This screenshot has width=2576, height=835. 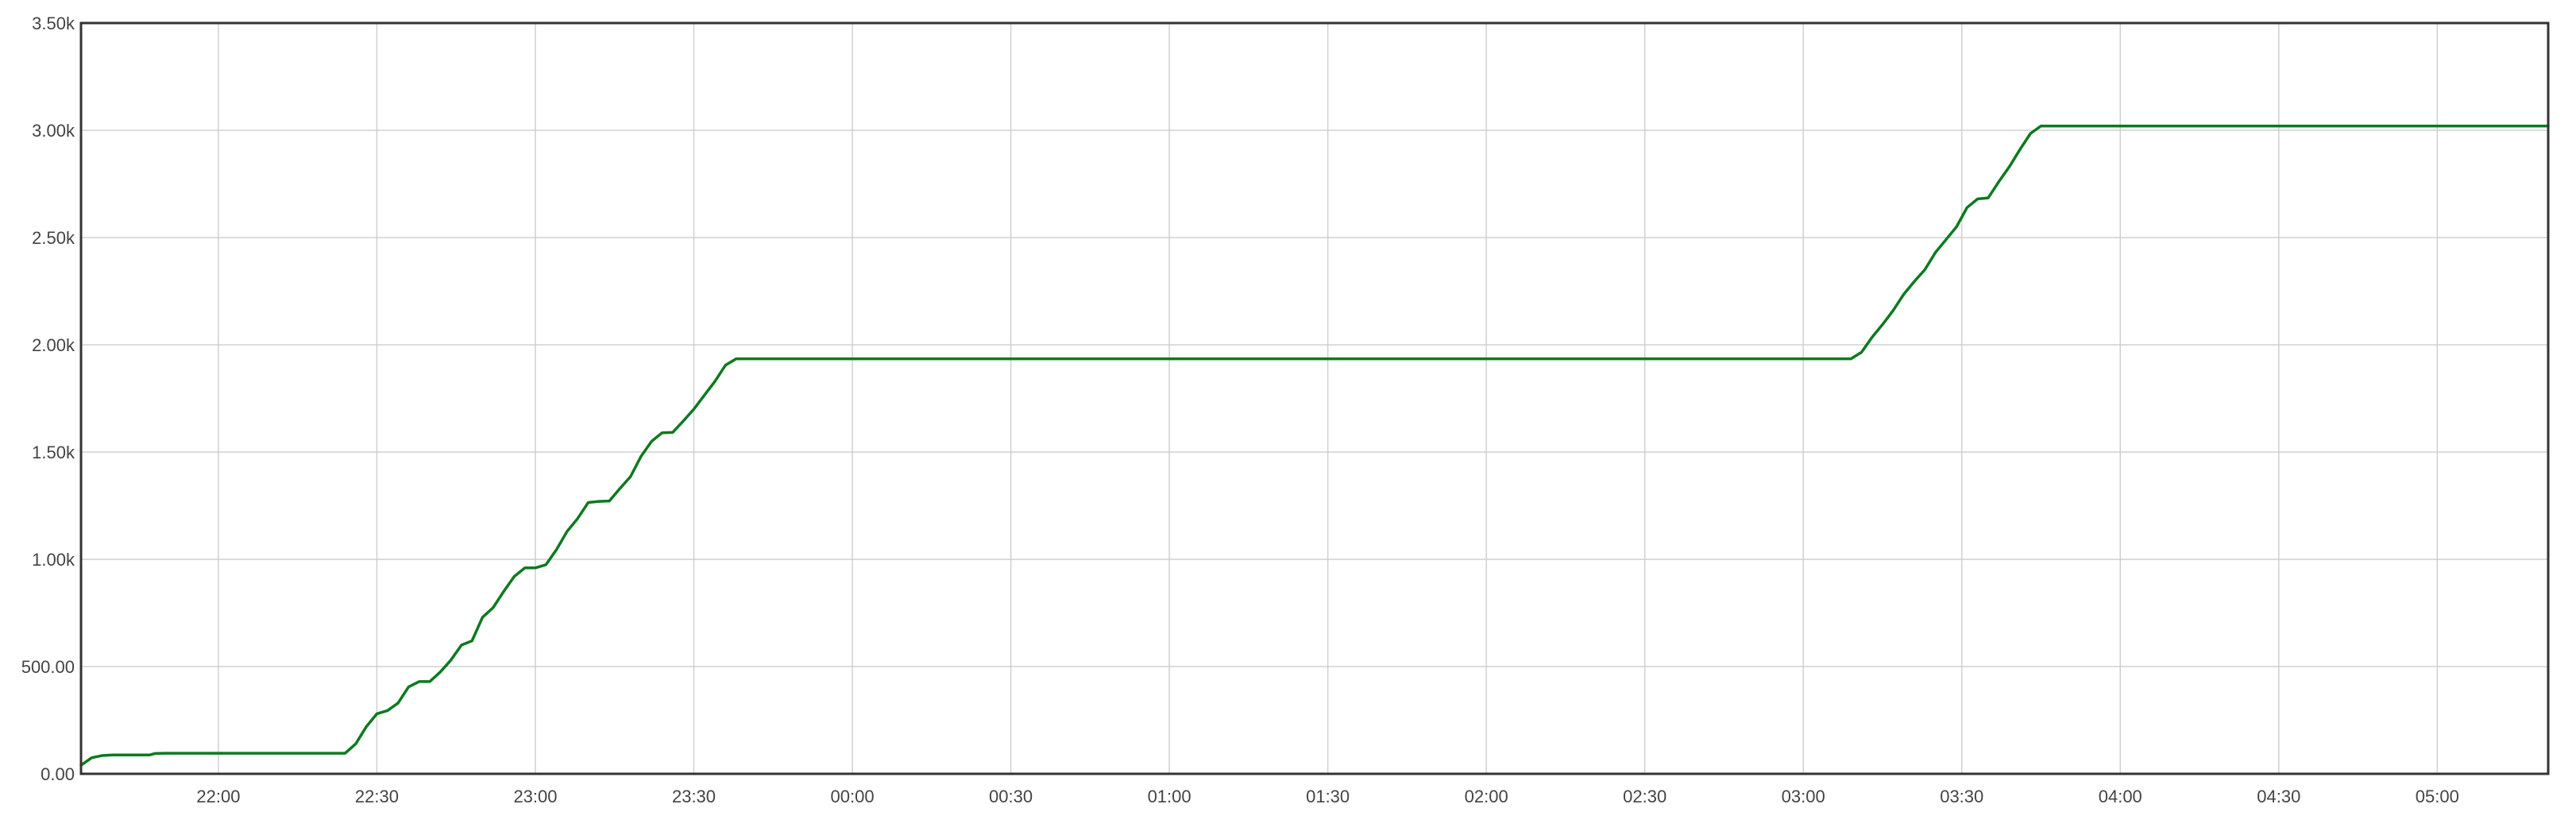 What do you see at coordinates (53, 452) in the screenshot?
I see `y-tick-label: 1.50k` at bounding box center [53, 452].